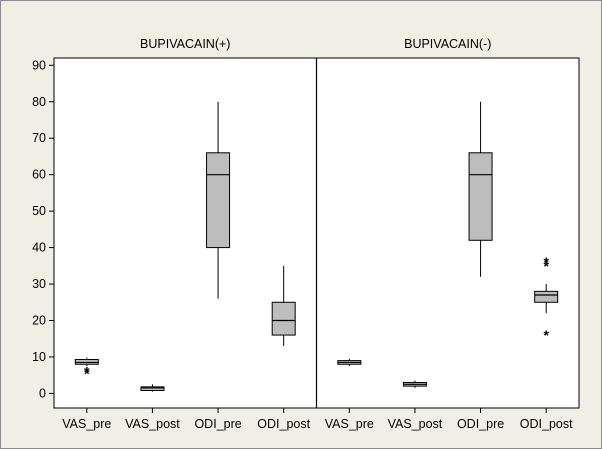 The width and height of the screenshot is (602, 449). What do you see at coordinates (39, 284) in the screenshot?
I see `y-tick-label: 30` at bounding box center [39, 284].